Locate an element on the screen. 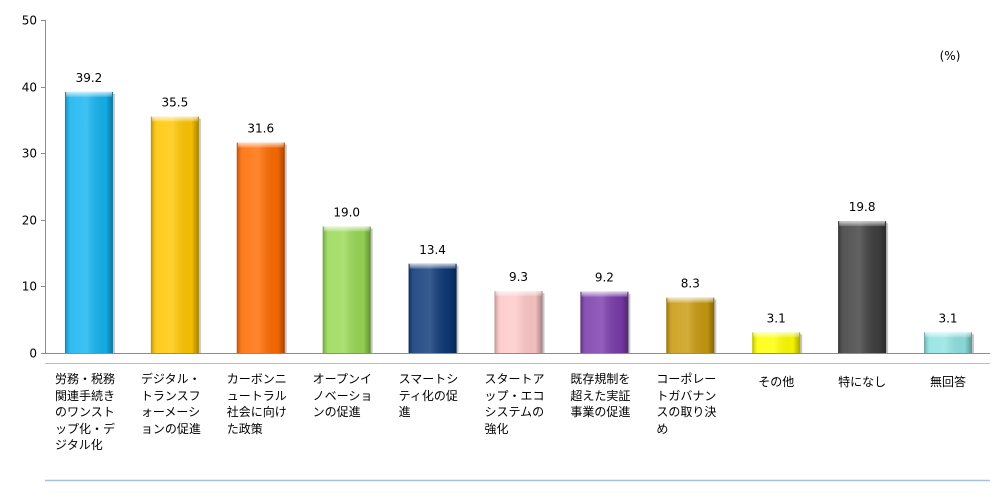 The width and height of the screenshot is (1000, 500). value-label-8: 8.3 is located at coordinates (690, 284).